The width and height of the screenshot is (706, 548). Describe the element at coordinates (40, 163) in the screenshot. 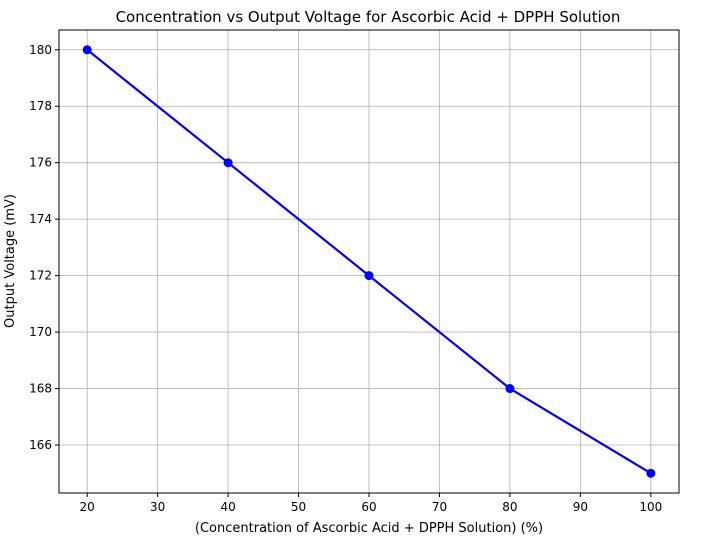

I see `y-tick-label: 176` at that location.